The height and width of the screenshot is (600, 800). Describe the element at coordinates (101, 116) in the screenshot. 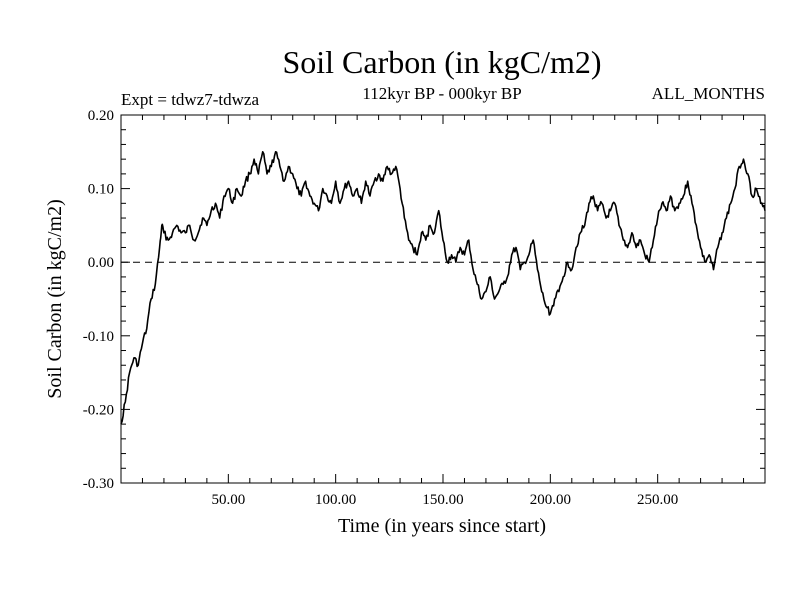

I see `y-tick-label: 0.20` at that location.